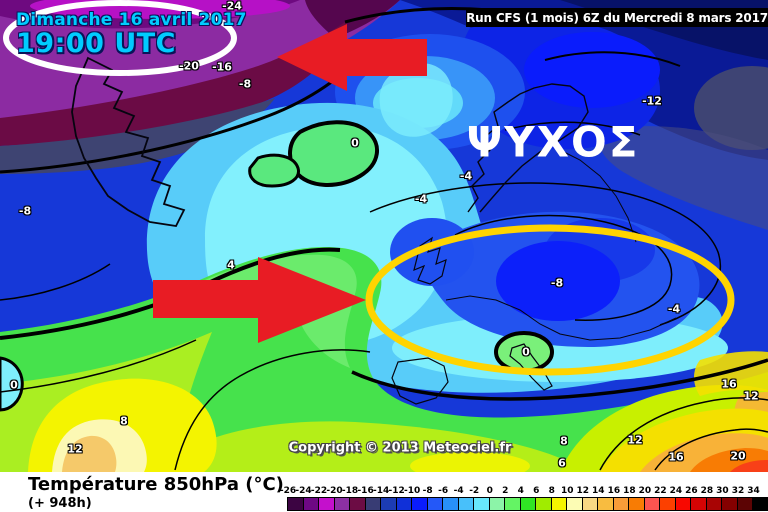 Image resolution: width=768 pixels, height=512 pixels. I want to click on legend-tick-label: -16, so click(365, 491).